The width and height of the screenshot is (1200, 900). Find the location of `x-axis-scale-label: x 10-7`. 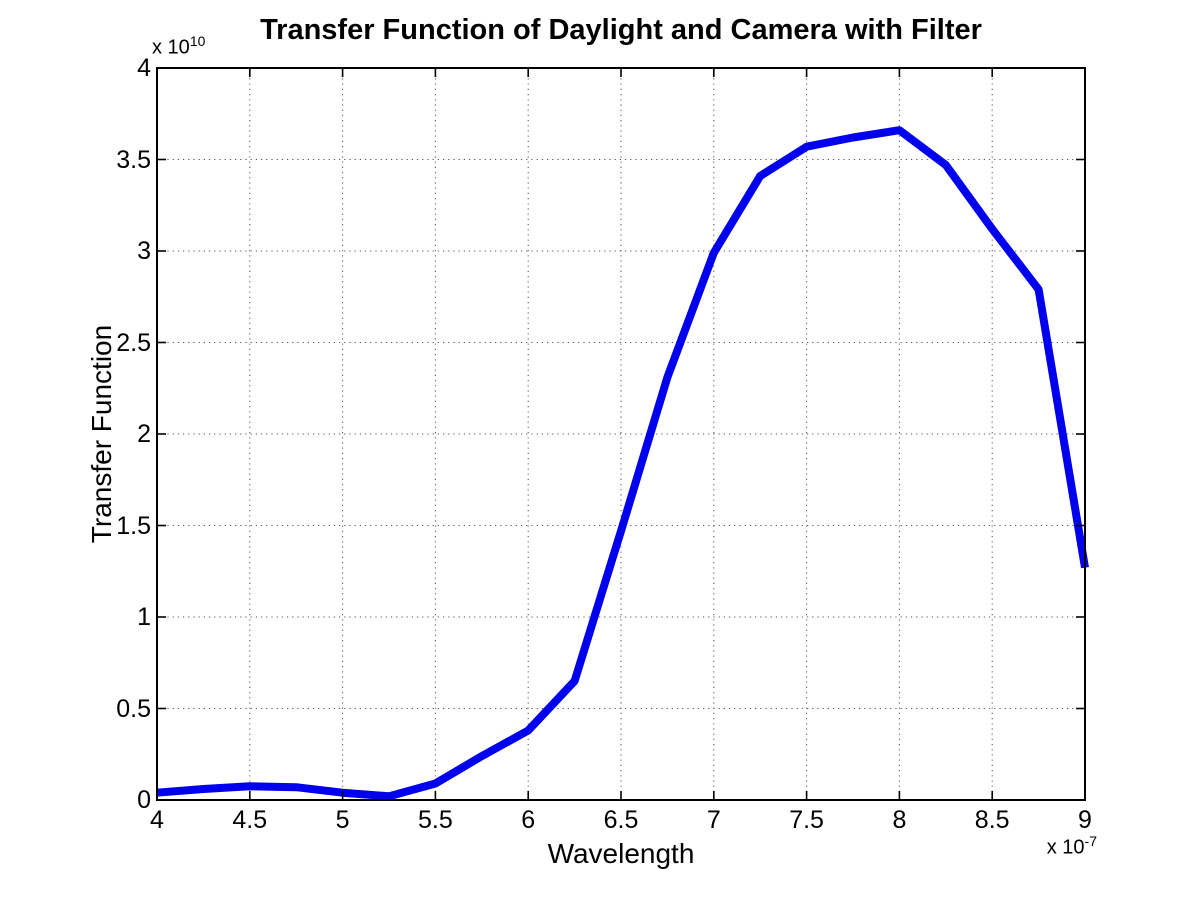

x-axis-scale-label: x 10-7 is located at coordinates (1048, 846).